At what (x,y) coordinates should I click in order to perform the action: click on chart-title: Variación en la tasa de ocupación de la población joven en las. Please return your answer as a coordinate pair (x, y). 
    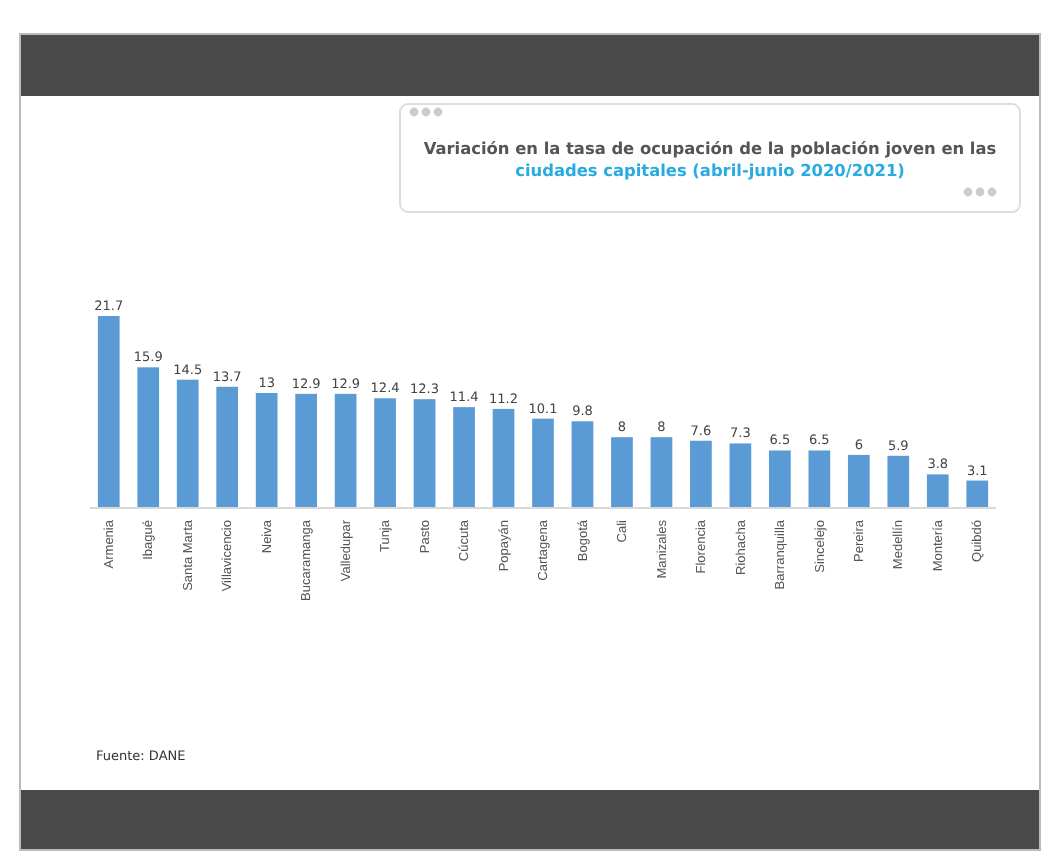
    Looking at the image, I should click on (710, 148).